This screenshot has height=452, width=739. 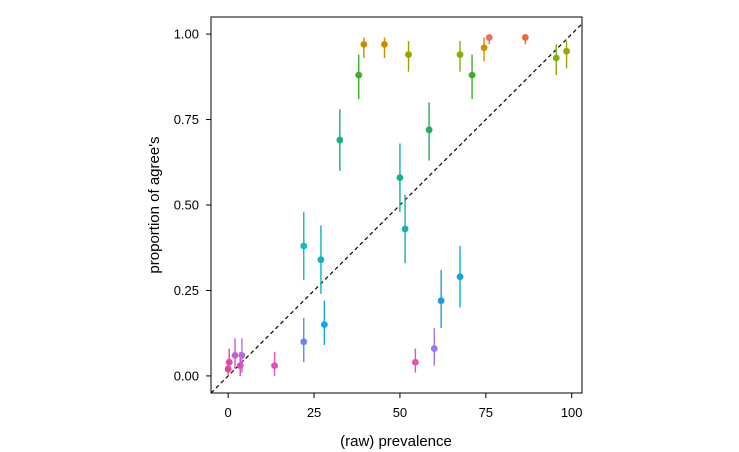 What do you see at coordinates (396, 441) in the screenshot?
I see `x-axis-title: (raw) prevalence` at bounding box center [396, 441].